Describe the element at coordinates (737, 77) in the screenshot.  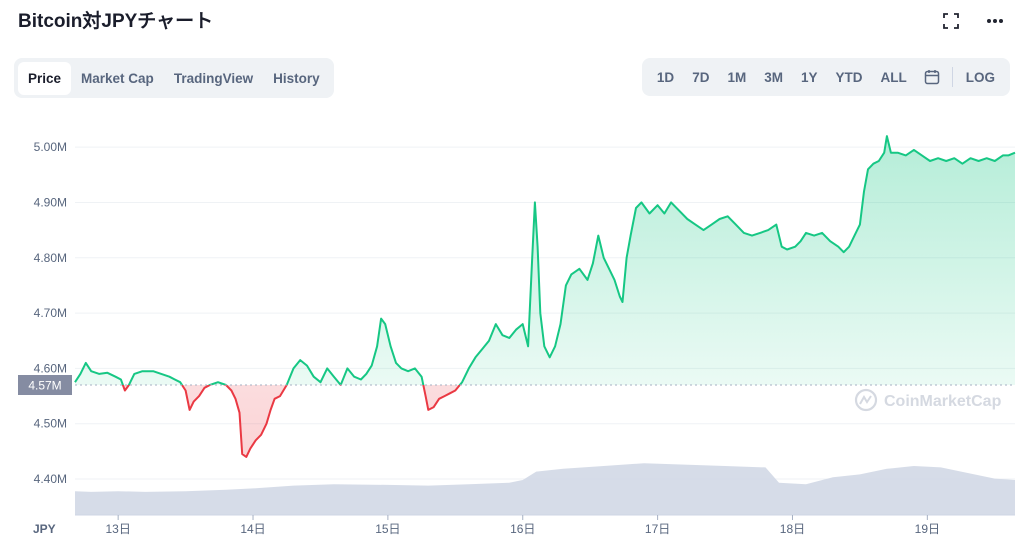
I see `range-1m: 1M` at that location.